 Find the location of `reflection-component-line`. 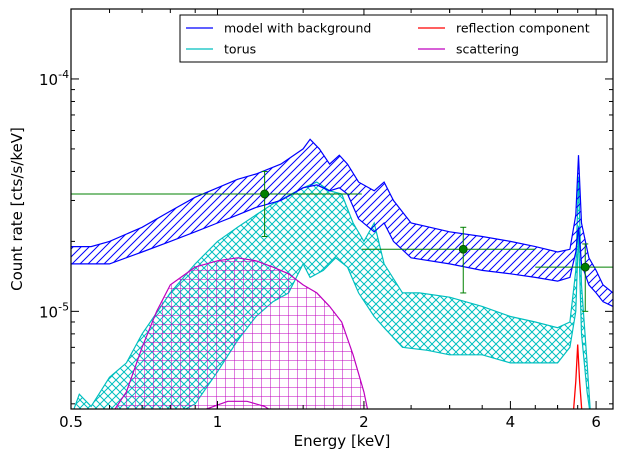

reflection-component-line is located at coordinates (577, 376).